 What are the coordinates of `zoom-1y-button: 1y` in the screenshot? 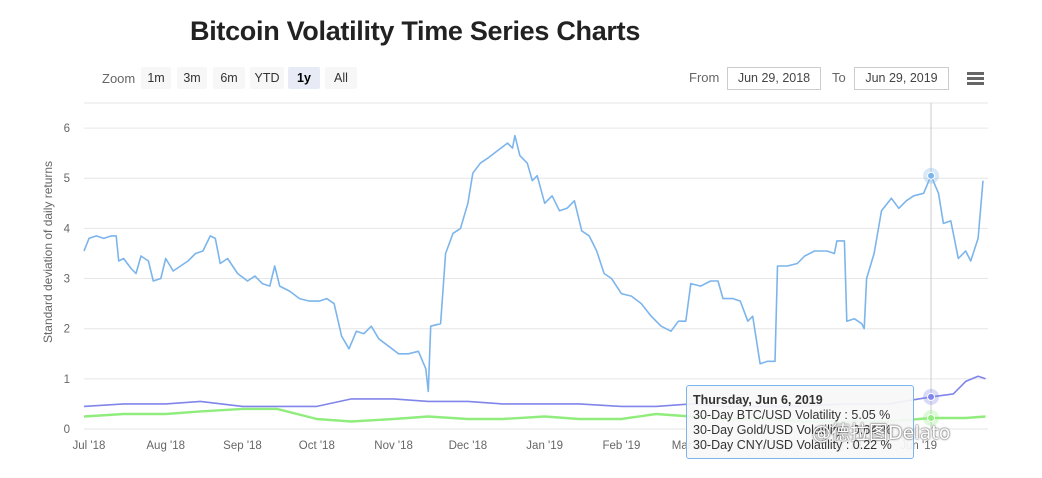 It's located at (304, 78).